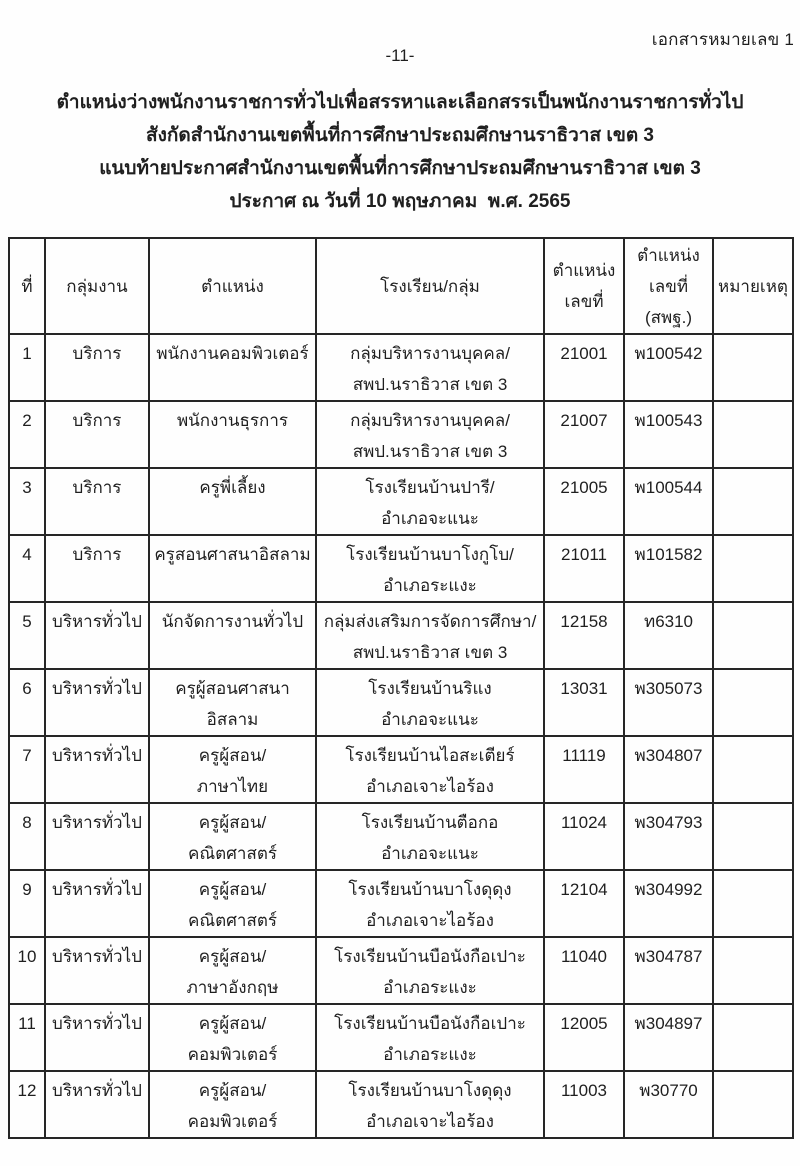  I want to click on cell-line: นักจัดการงานทั่วไป, so click(232, 621).